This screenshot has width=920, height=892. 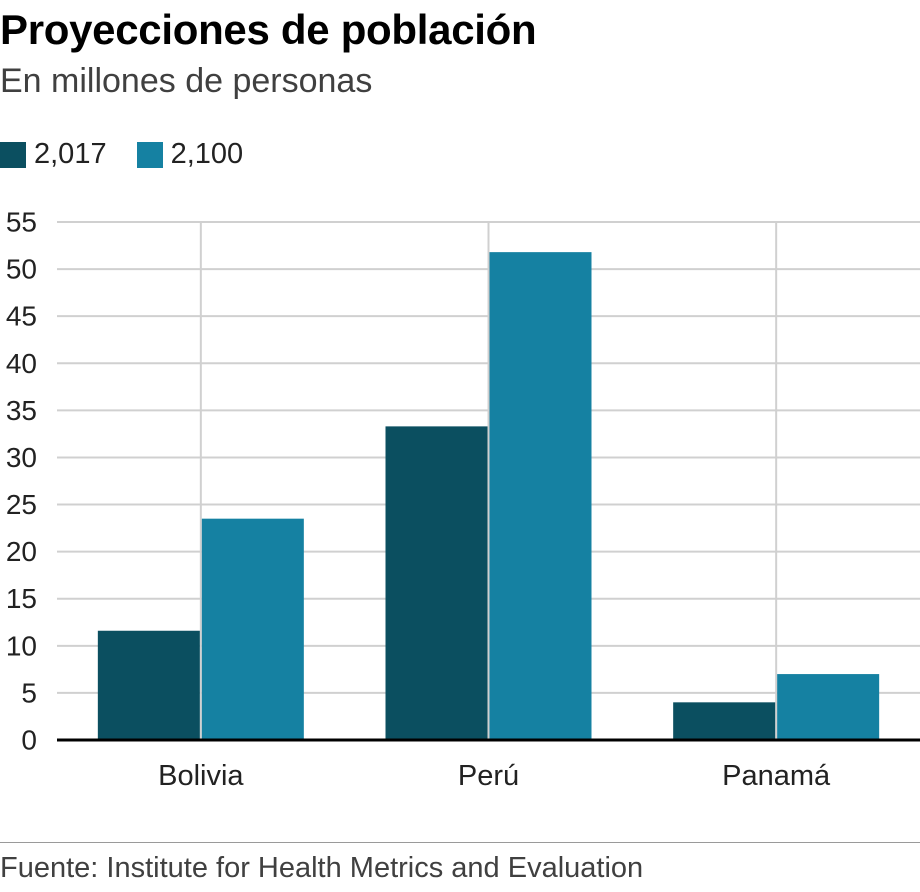 I want to click on y-tick-label-50: 50, so click(x=21, y=269).